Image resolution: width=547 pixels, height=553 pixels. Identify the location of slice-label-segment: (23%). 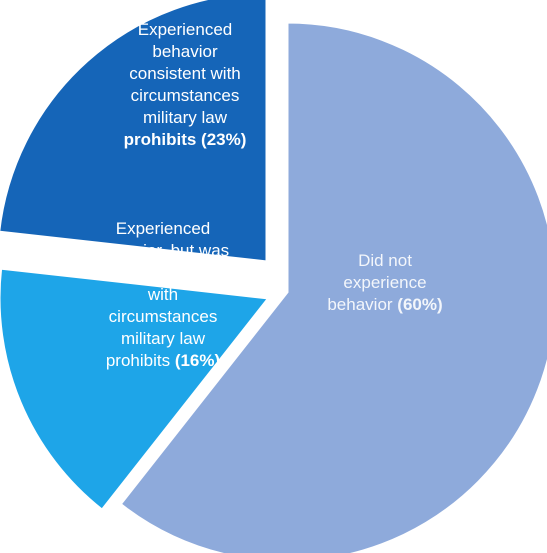
(223, 139).